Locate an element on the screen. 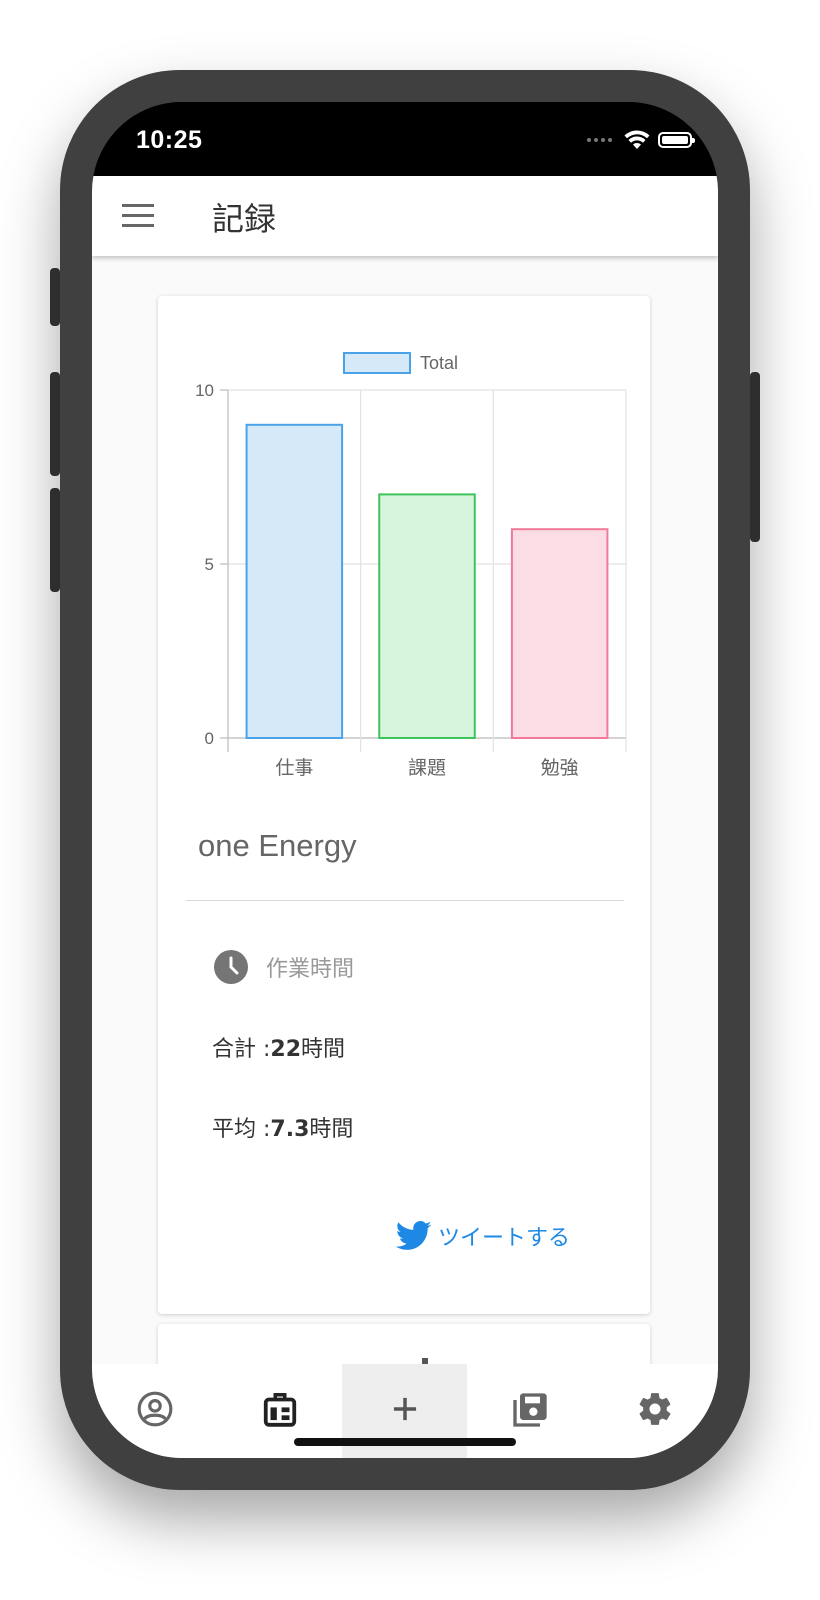 This screenshot has width=820, height=1600. status-icons is located at coordinates (641, 140).